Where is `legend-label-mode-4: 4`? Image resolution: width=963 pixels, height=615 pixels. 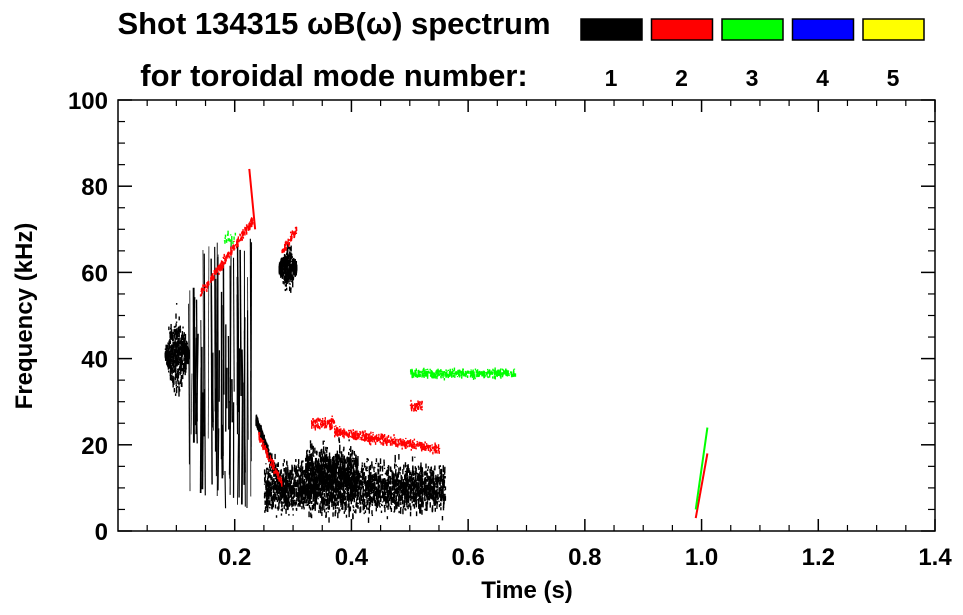 legend-label-mode-4: 4 is located at coordinates (822, 78).